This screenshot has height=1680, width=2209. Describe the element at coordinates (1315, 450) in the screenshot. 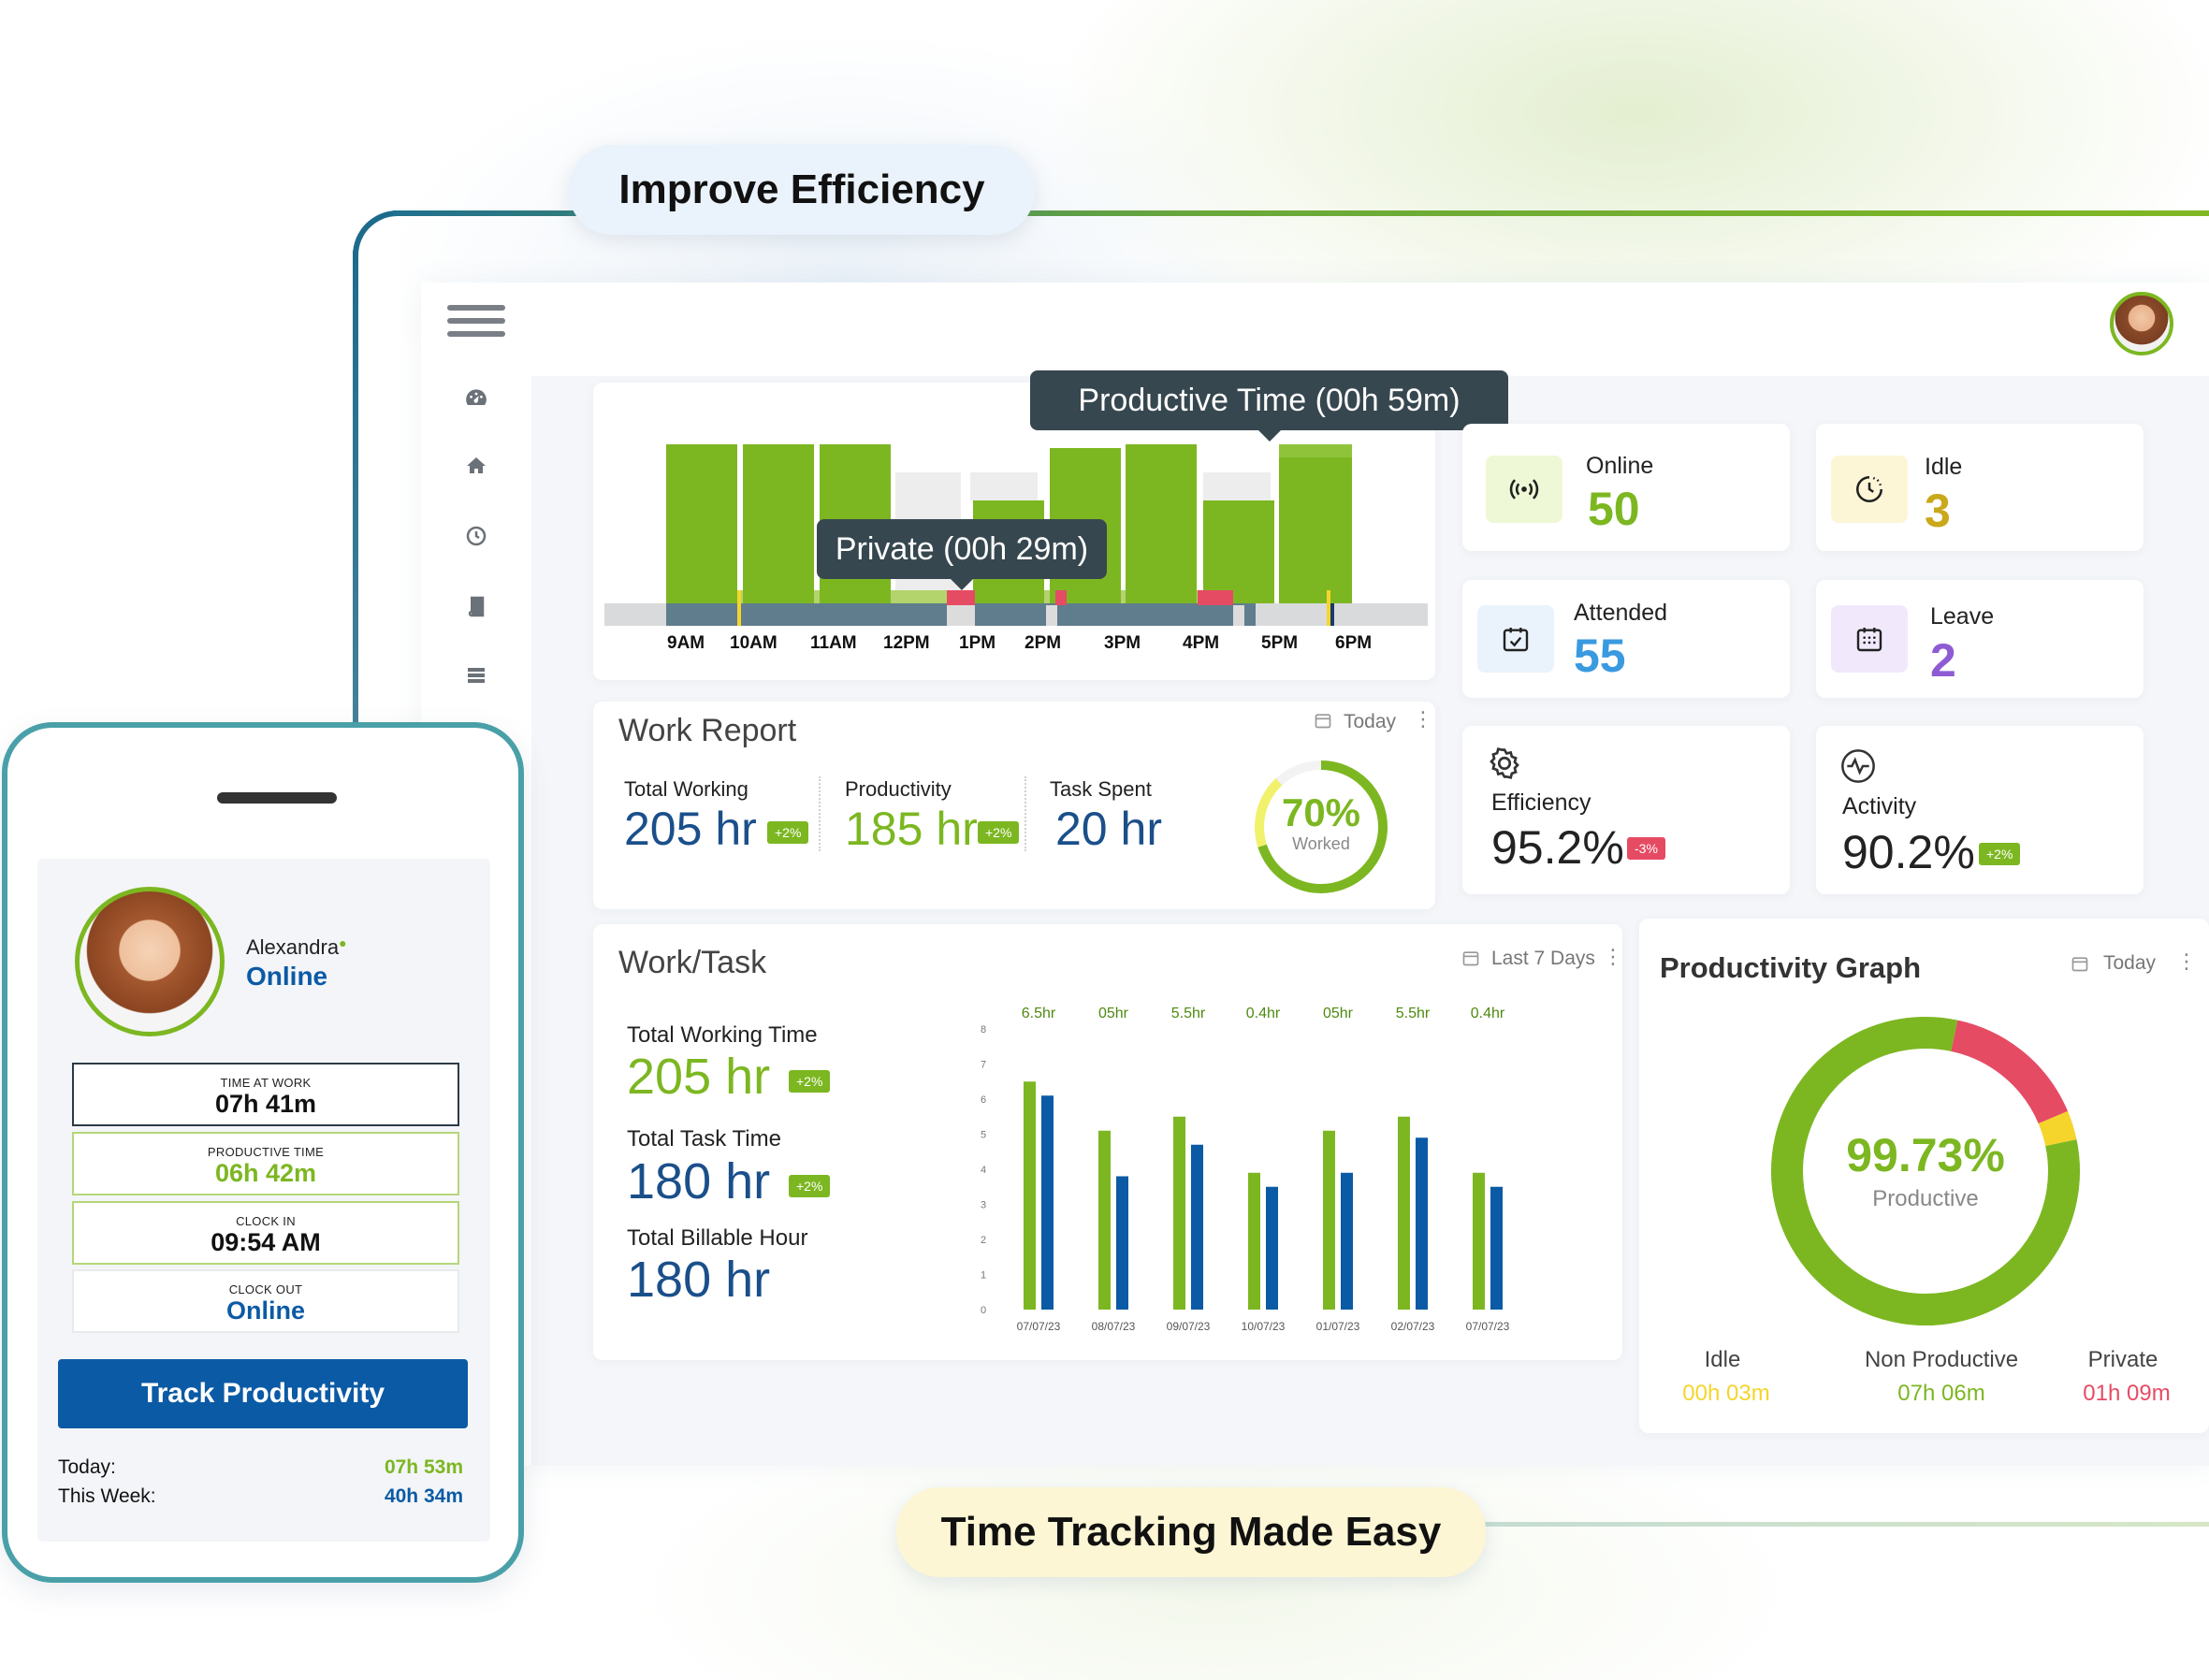

I see `timeline-green-bar-top` at that location.